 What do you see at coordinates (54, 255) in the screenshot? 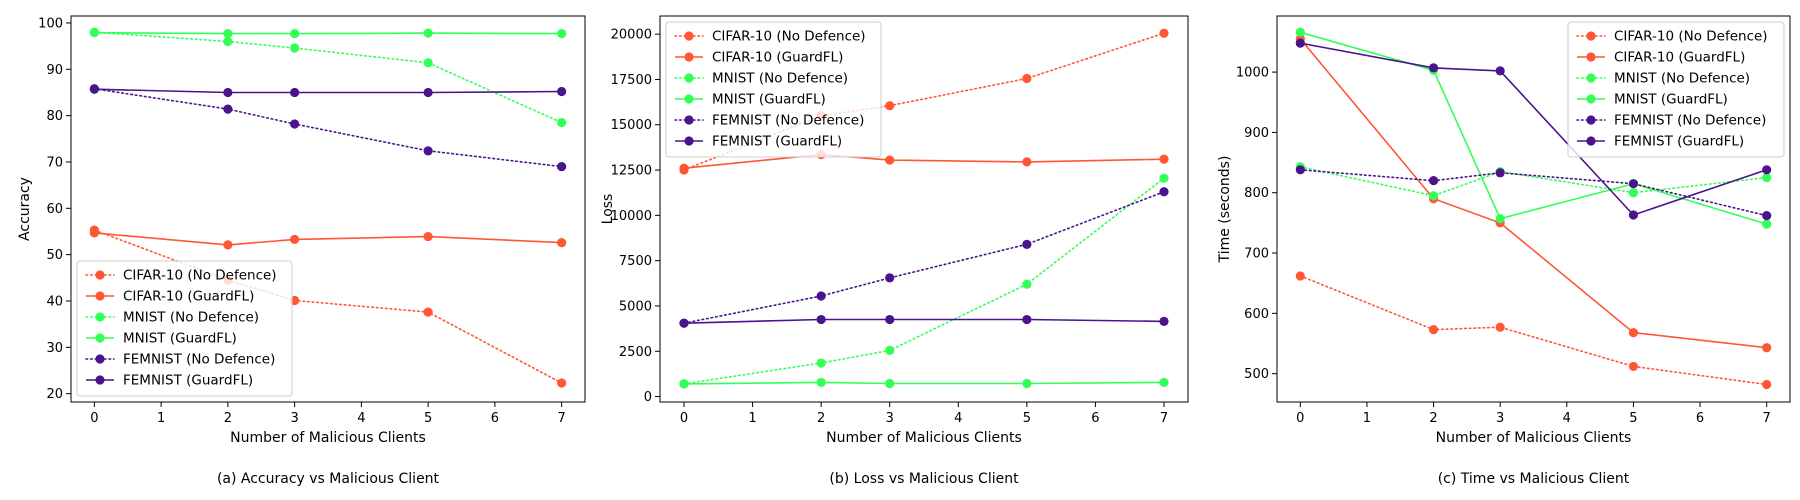
I see `y-tick-label: 50` at bounding box center [54, 255].